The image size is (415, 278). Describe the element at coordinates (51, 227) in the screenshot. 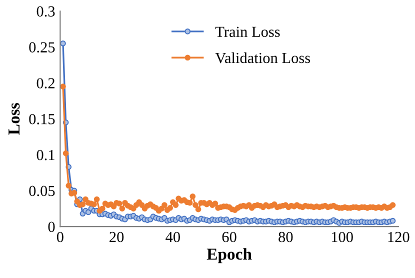

I see `y-tick-label: 0` at that location.